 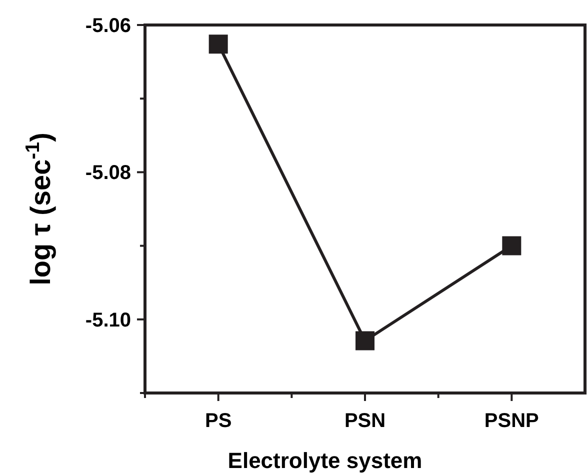 What do you see at coordinates (511, 421) in the screenshot?
I see `x-tick-label: PSNP` at bounding box center [511, 421].